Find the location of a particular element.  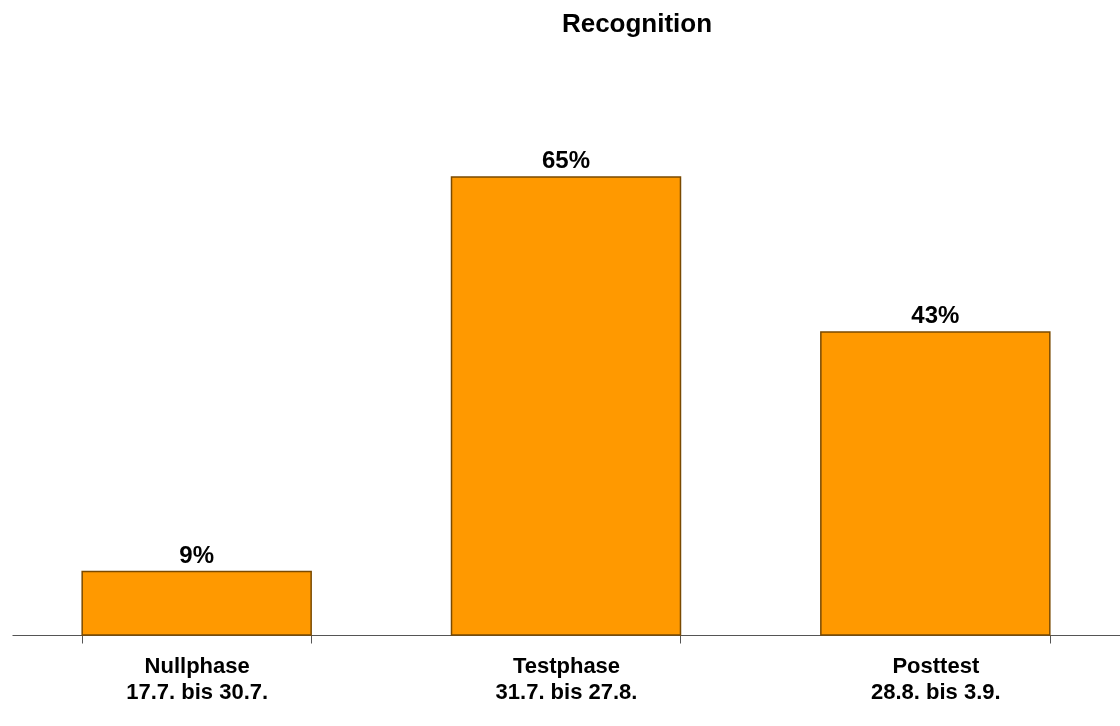

x-tick-label: Testphase 31.7. bis 27.8. is located at coordinates (566, 678).